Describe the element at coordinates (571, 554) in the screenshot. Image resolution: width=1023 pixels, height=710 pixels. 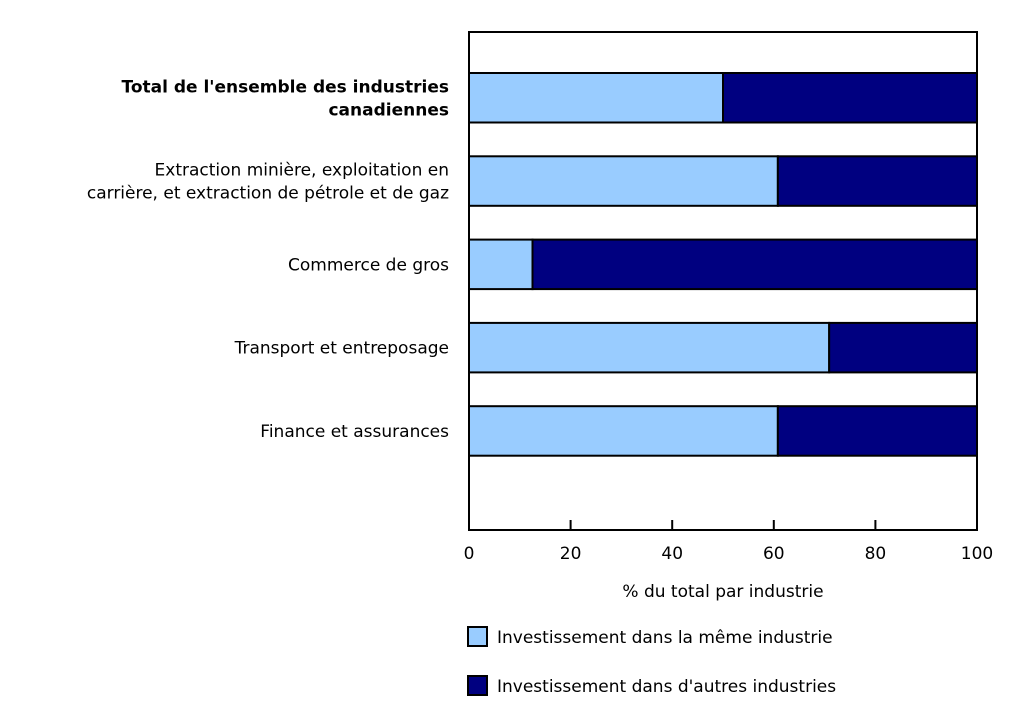
I see `x-tick-label: 20` at that location.